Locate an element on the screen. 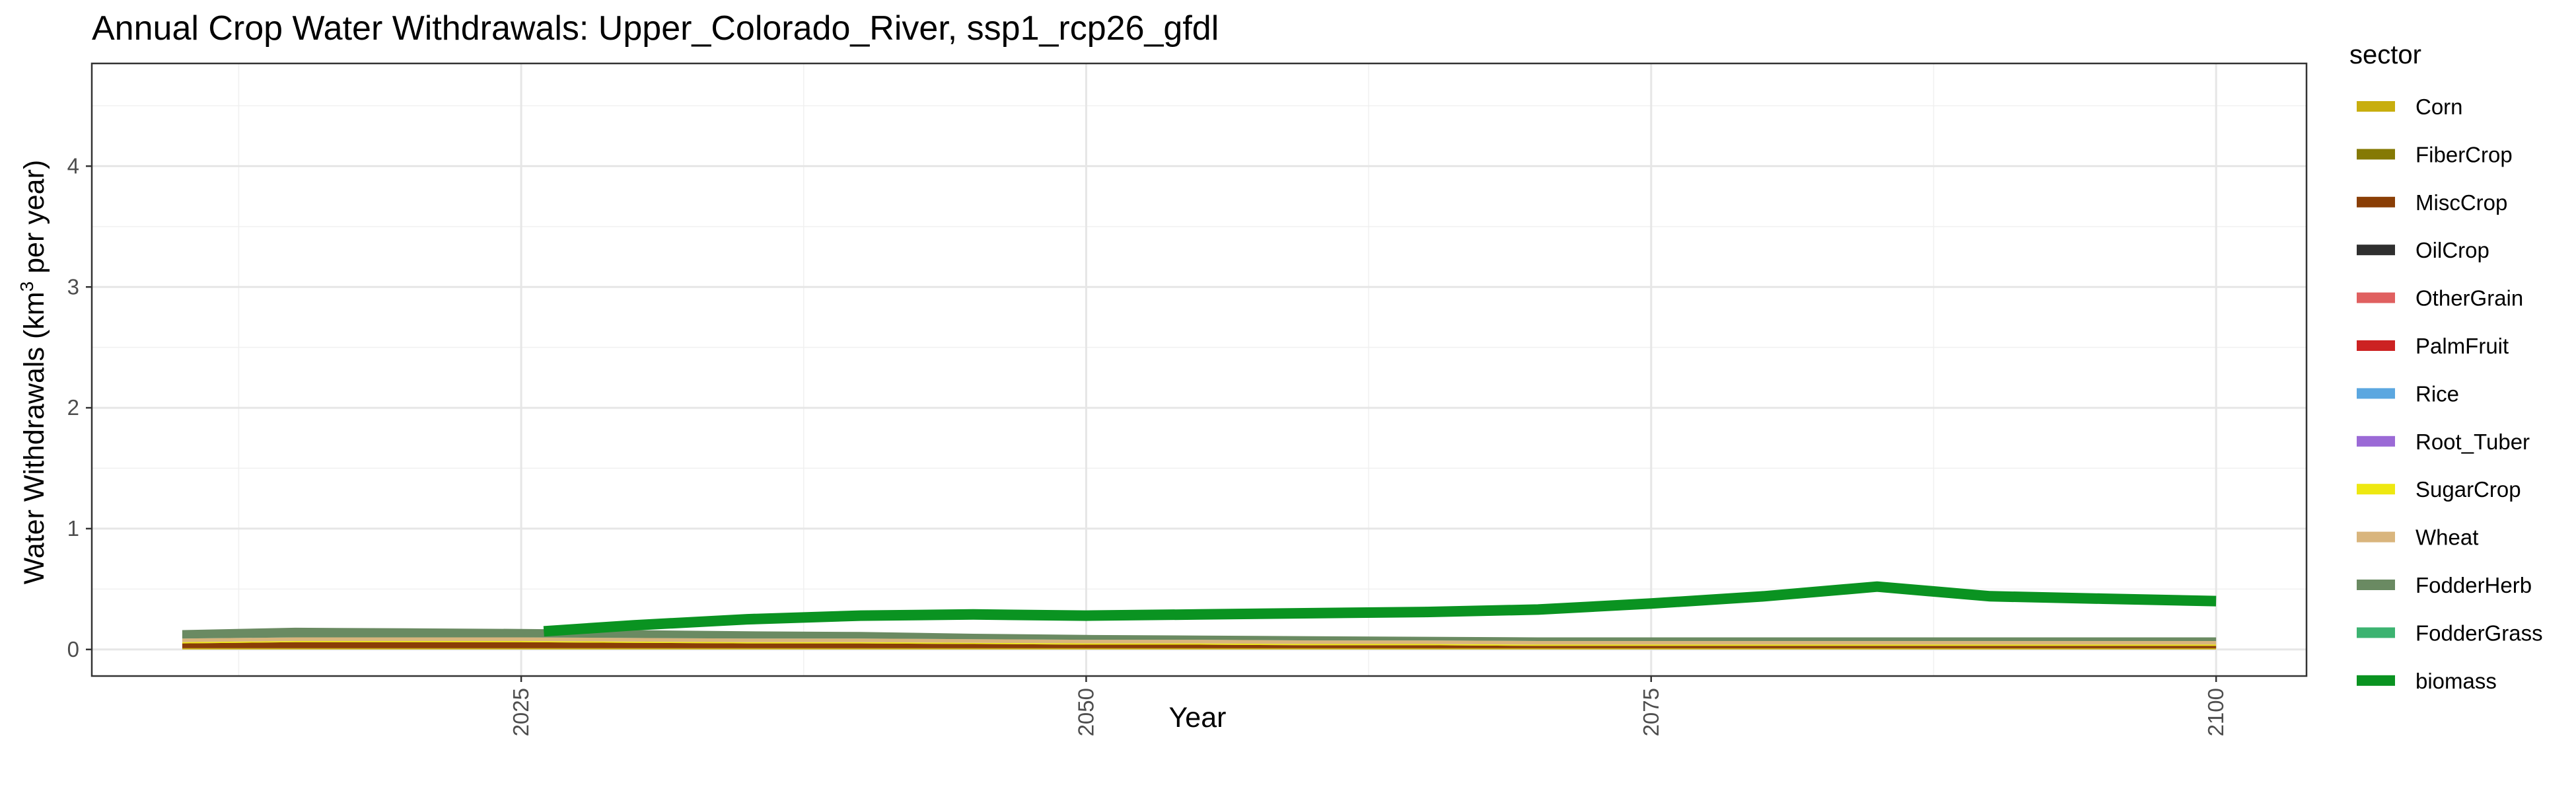 This screenshot has height=793, width=2576. area-corn is located at coordinates (1200, 649).